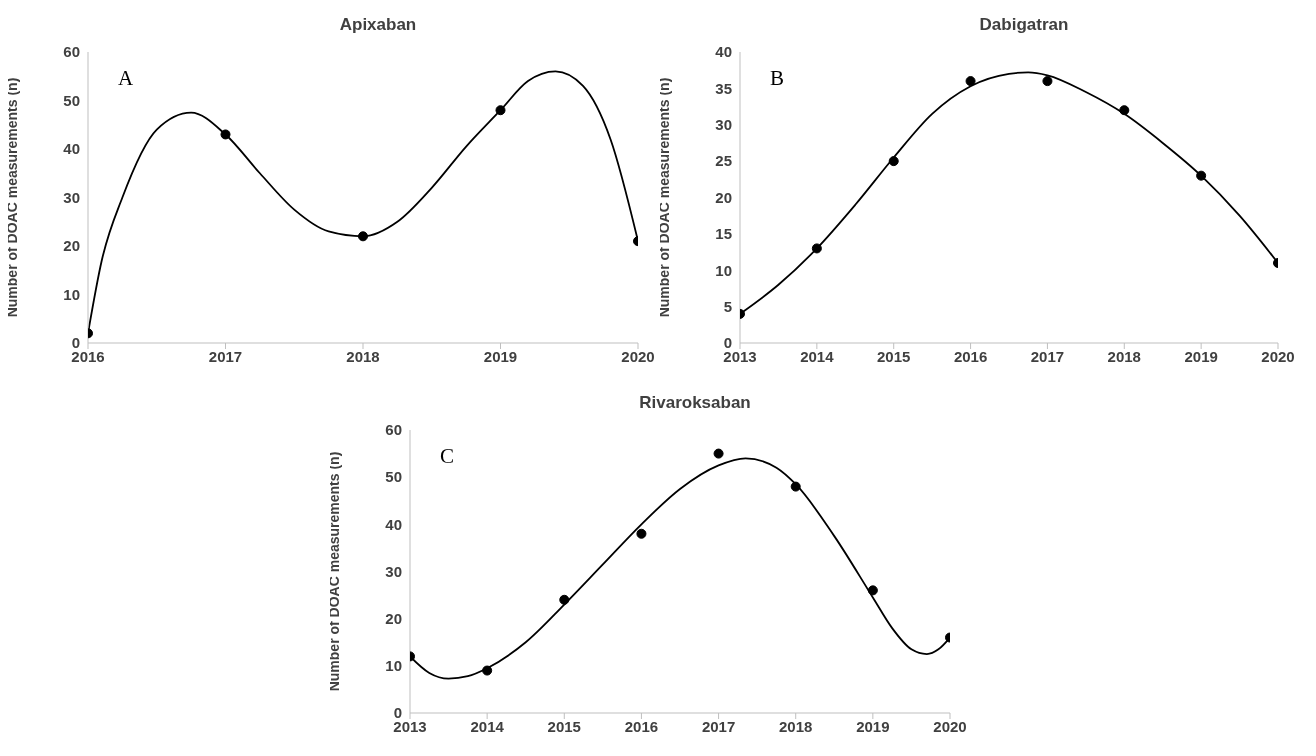 The height and width of the screenshot is (756, 1316). I want to click on y-tick-label: 5, so click(727, 306).